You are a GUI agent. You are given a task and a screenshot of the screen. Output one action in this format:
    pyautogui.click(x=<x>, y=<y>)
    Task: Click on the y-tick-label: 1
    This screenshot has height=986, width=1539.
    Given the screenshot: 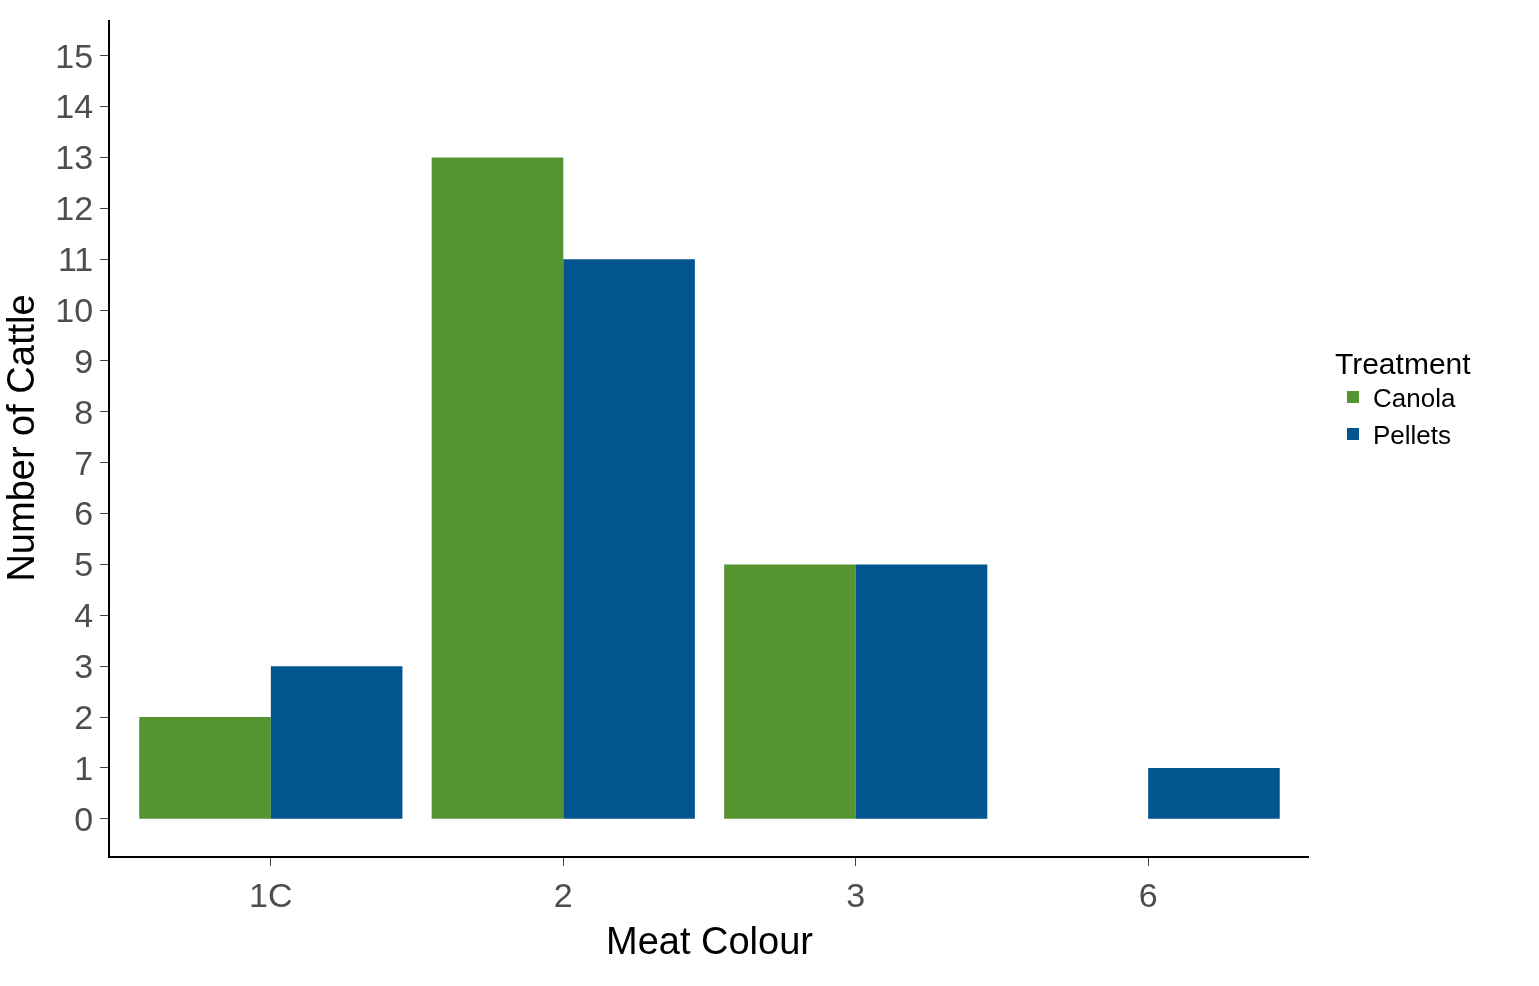 What is the action you would take?
    pyautogui.click(x=84, y=767)
    